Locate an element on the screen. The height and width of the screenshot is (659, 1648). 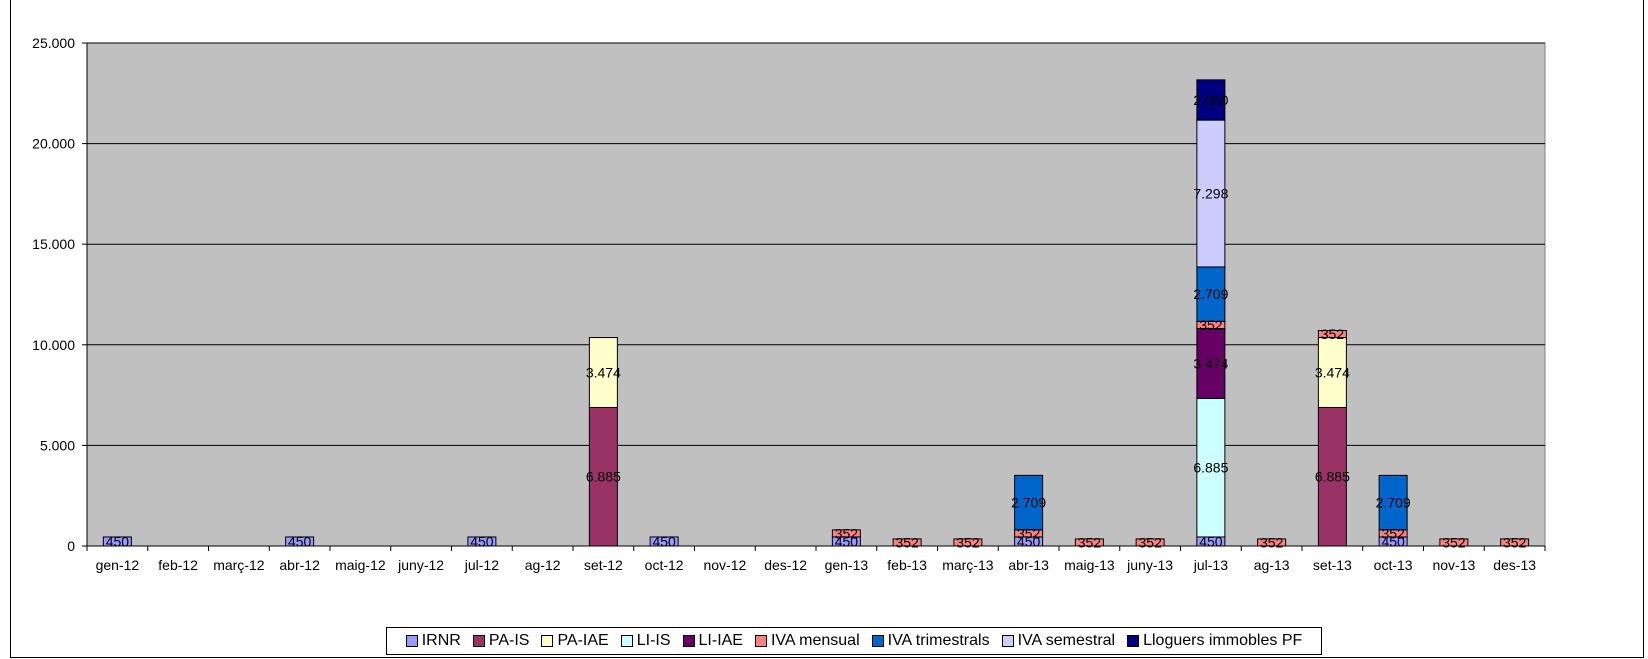
legend-item: IRNR is located at coordinates (433, 641).